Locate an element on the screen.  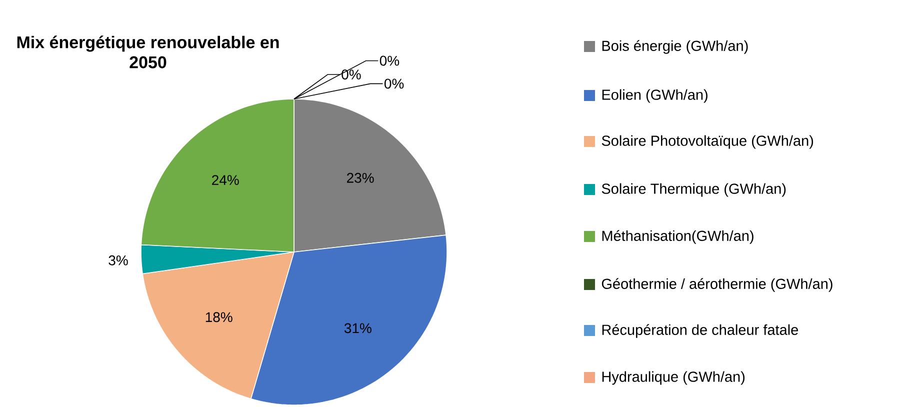
chart-title: Mix énergétique renouvelable en 2050 is located at coordinates (148, 52).